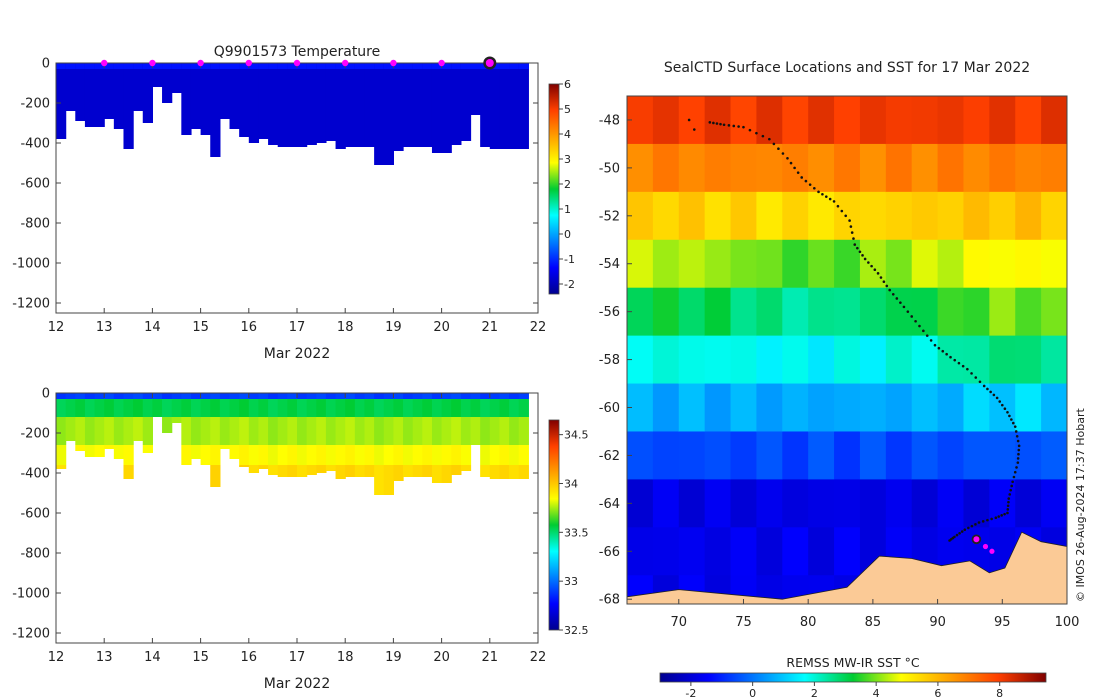 Image resolution: width=1100 pixels, height=700 pixels. What do you see at coordinates (35, 514) in the screenshot?
I see `salinity-y-tick-label: -600` at bounding box center [35, 514].